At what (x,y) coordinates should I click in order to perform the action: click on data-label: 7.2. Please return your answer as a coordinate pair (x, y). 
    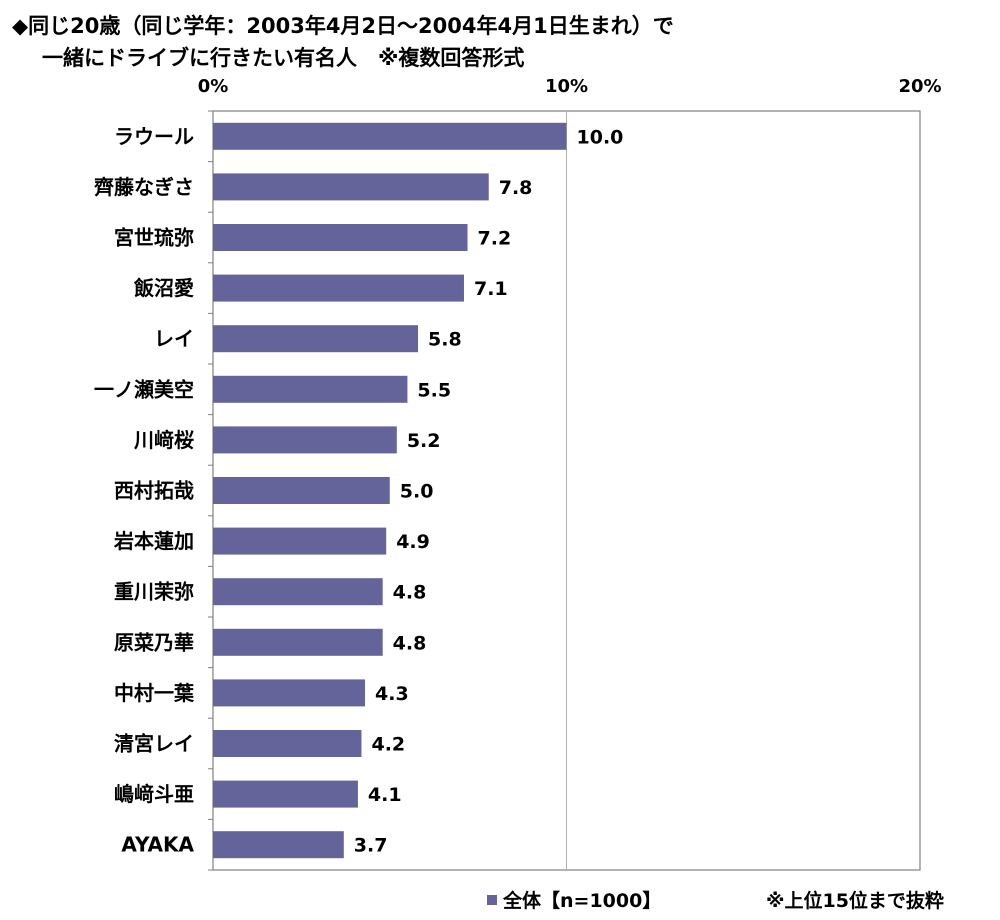
    Looking at the image, I should click on (495, 239).